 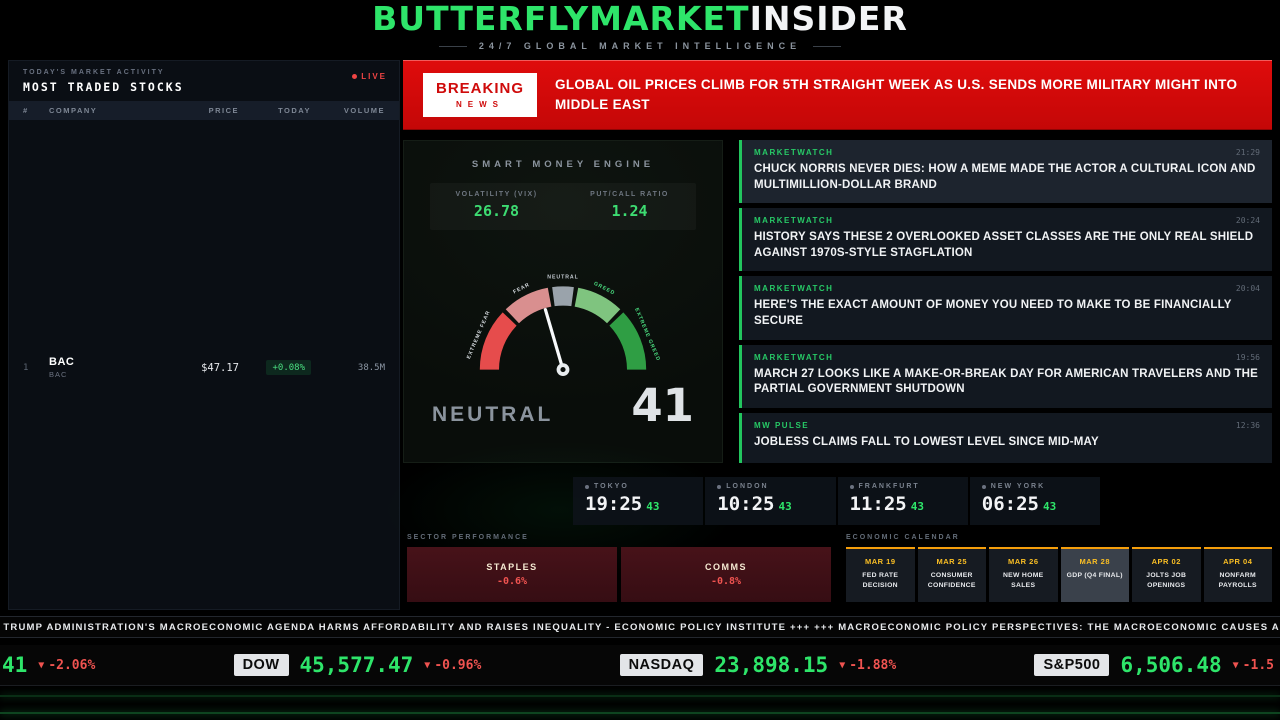 What do you see at coordinates (369, 76) in the screenshot?
I see `live-badge: LIVE` at bounding box center [369, 76].